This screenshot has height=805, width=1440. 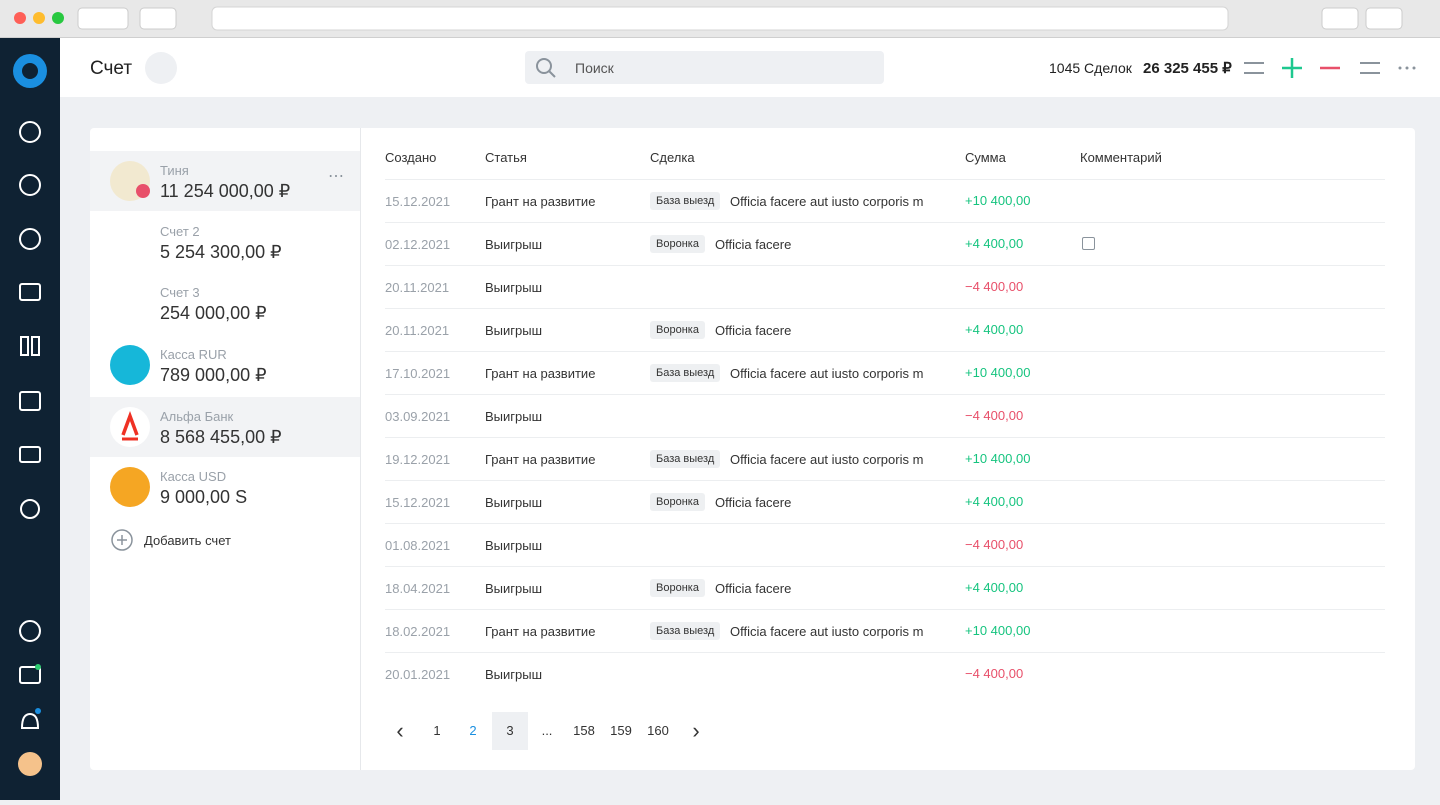 What do you see at coordinates (885, 673) in the screenshot?
I see `table-row: 20.01.2021 Выигрыш −4 400,00` at bounding box center [885, 673].